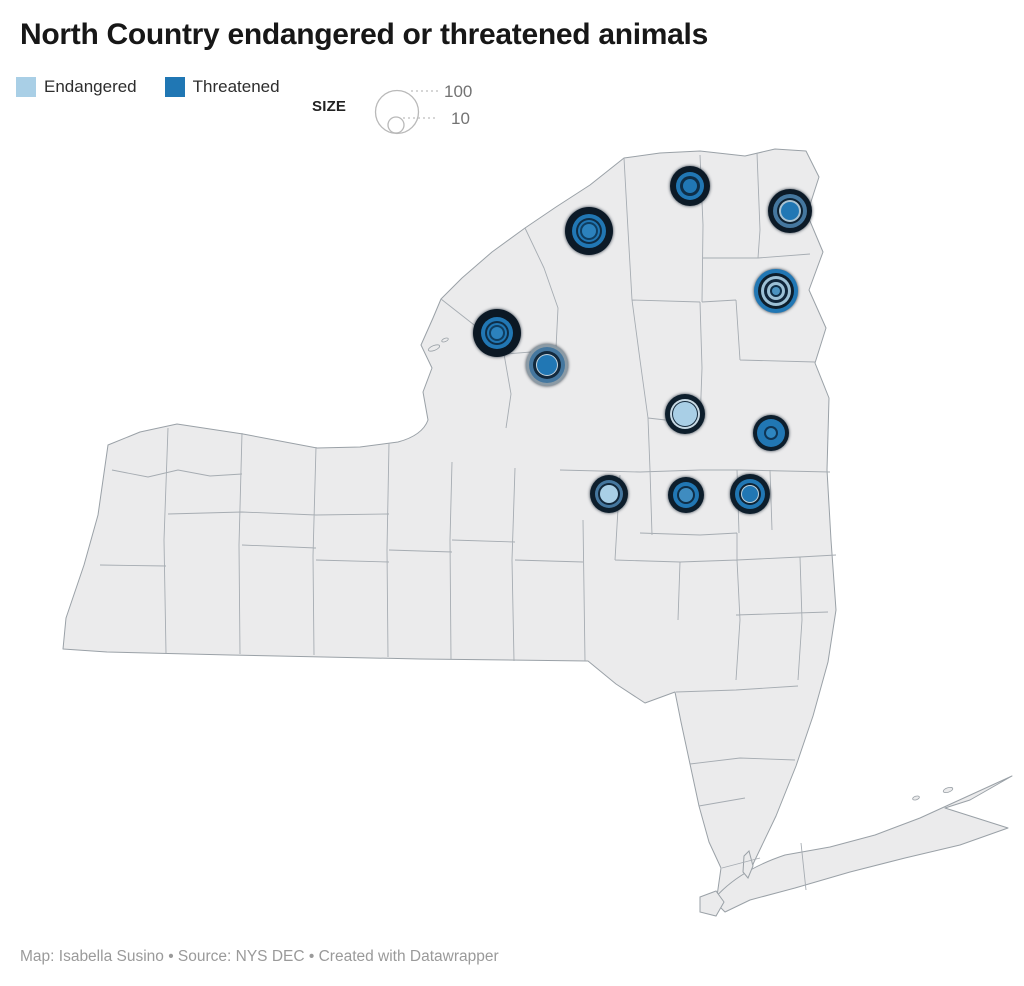  I want to click on staten-island, so click(712, 903).